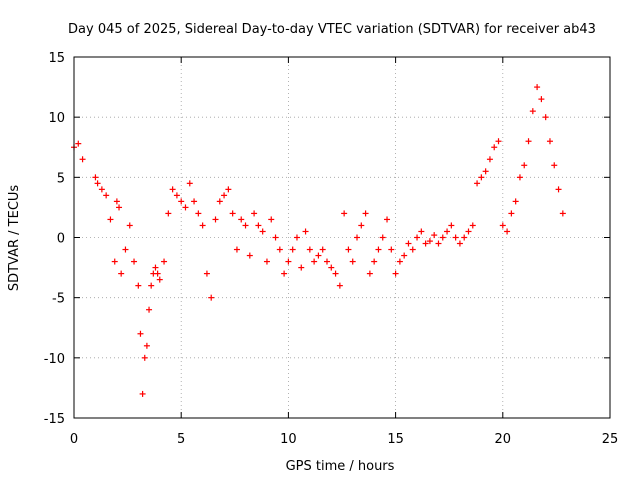 This screenshot has width=640, height=480. Describe the element at coordinates (56, 58) in the screenshot. I see `y-tick-label: 15` at that location.